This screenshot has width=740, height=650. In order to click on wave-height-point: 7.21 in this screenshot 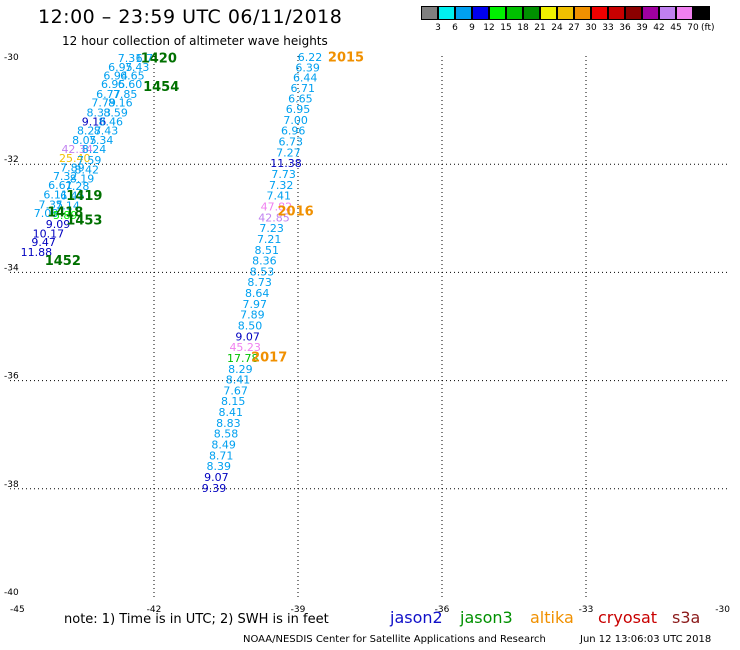, I will do `click(269, 239)`.